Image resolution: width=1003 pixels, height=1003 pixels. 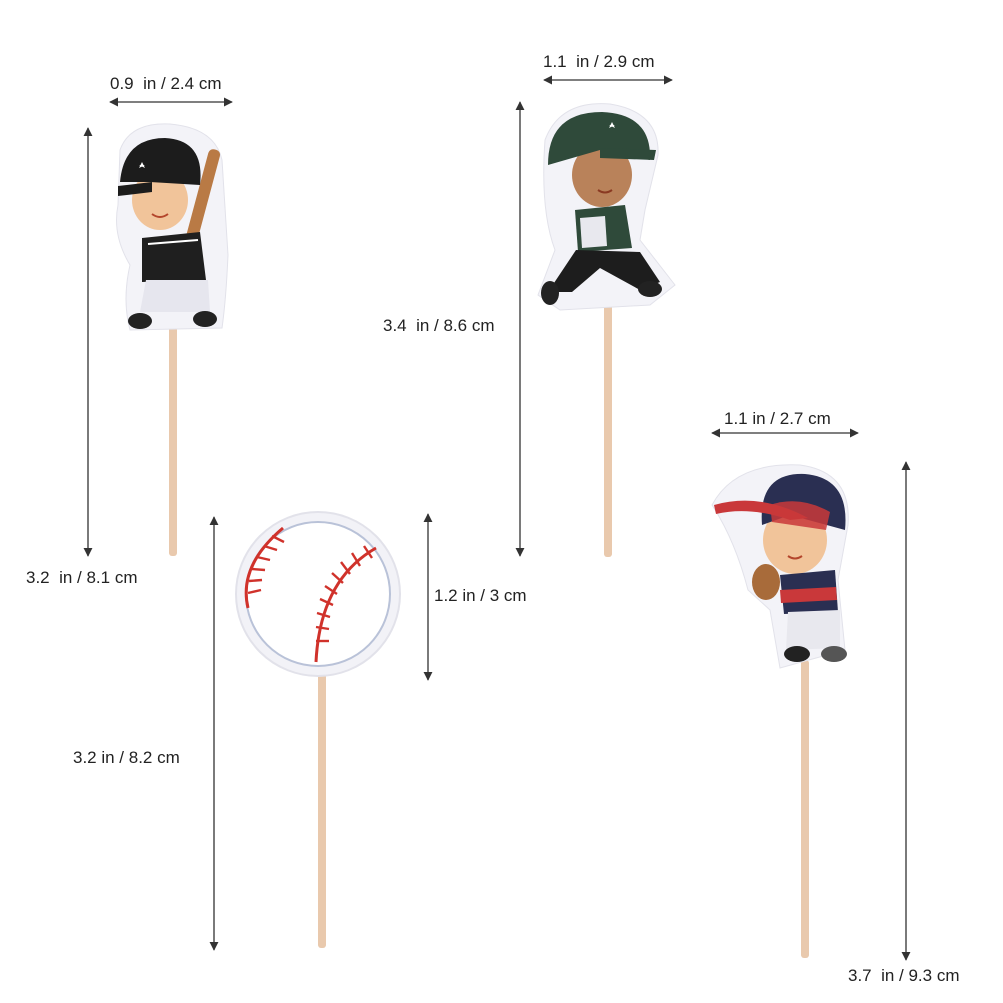 What do you see at coordinates (439, 325) in the screenshot?
I see `runner-height-label: 3.4 in / 8.6 cm` at bounding box center [439, 325].